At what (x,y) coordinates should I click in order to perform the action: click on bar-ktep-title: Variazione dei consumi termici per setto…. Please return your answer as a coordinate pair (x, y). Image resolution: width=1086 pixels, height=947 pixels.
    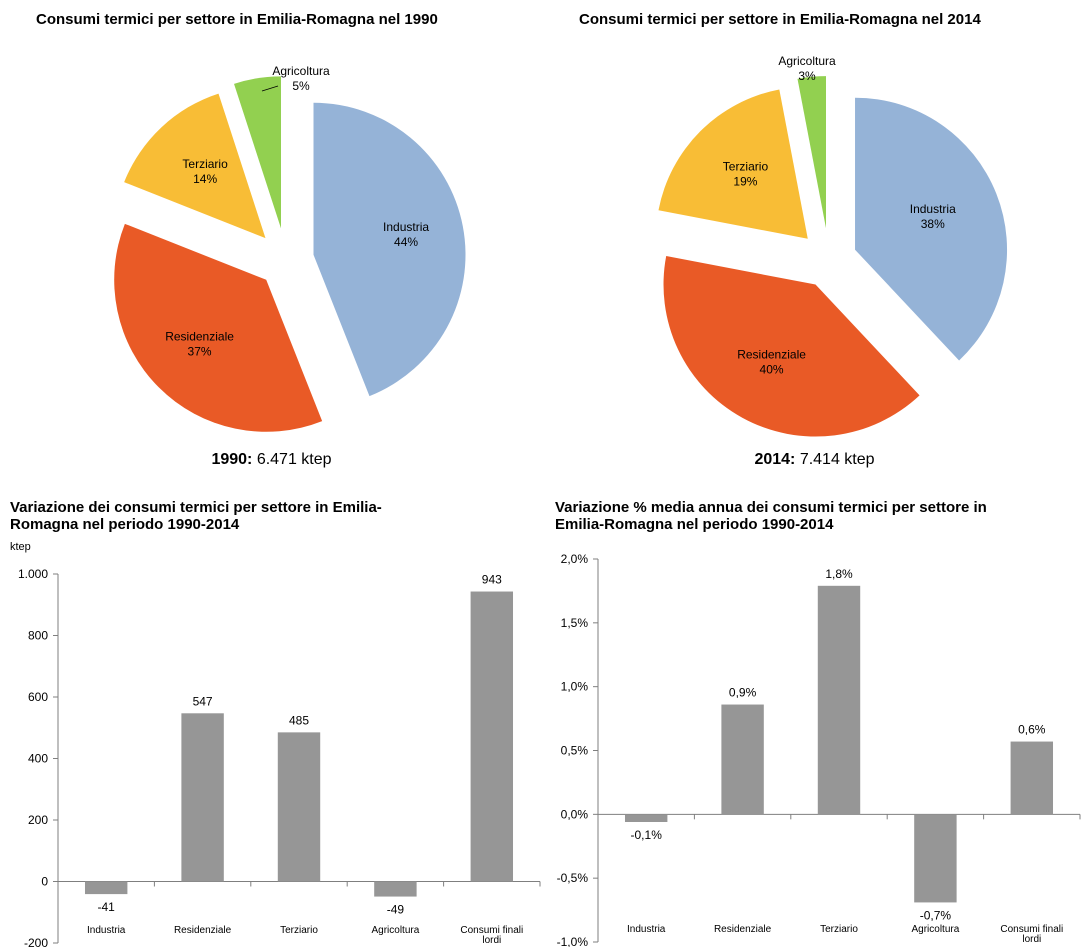
    Looking at the image, I should click on (196, 516).